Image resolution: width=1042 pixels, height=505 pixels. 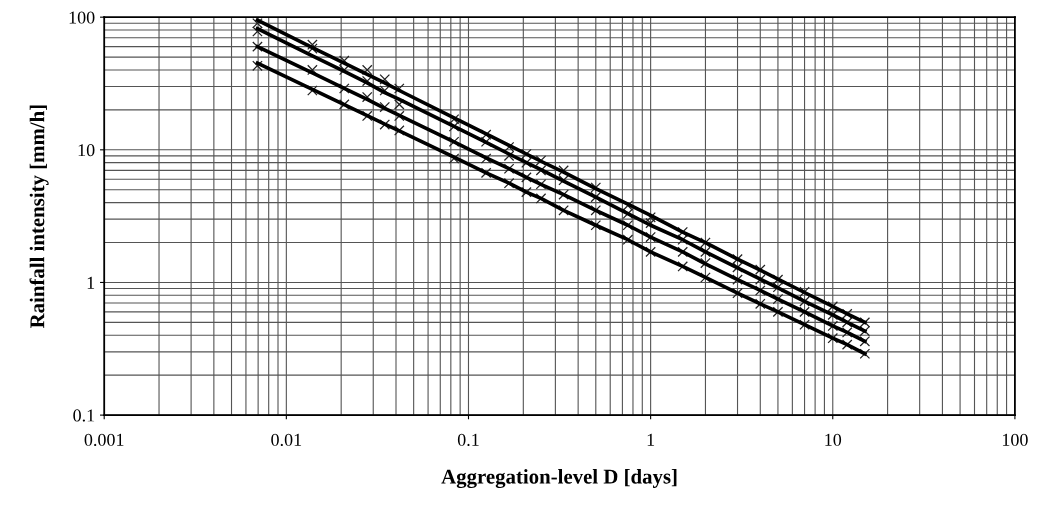 I want to click on x-axis-title: Aggregation-level D [days], so click(x=559, y=478).